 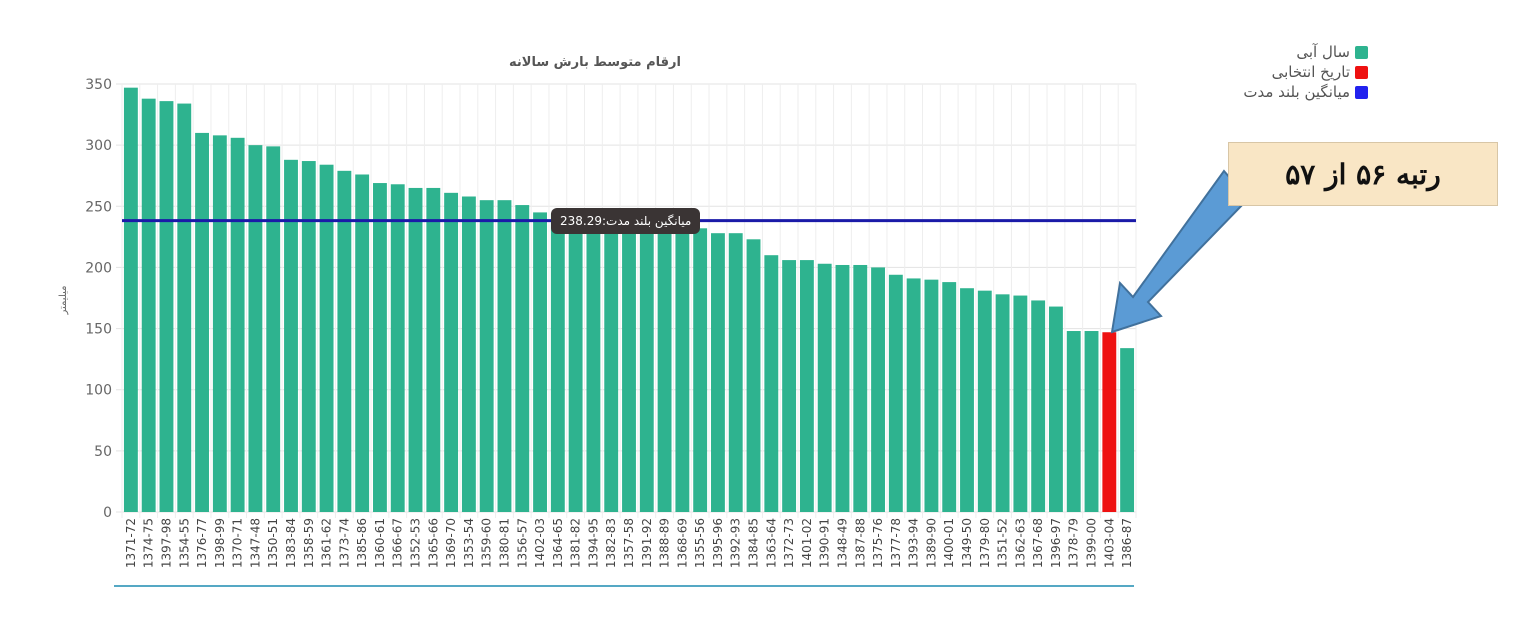 I want to click on legend-label: میانگین بلند مدت, so click(x=1296, y=92).